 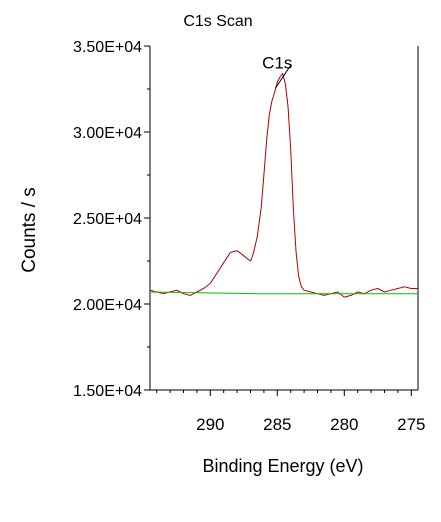 I want to click on y-tick-label: 3.00E+04, so click(x=107, y=133).